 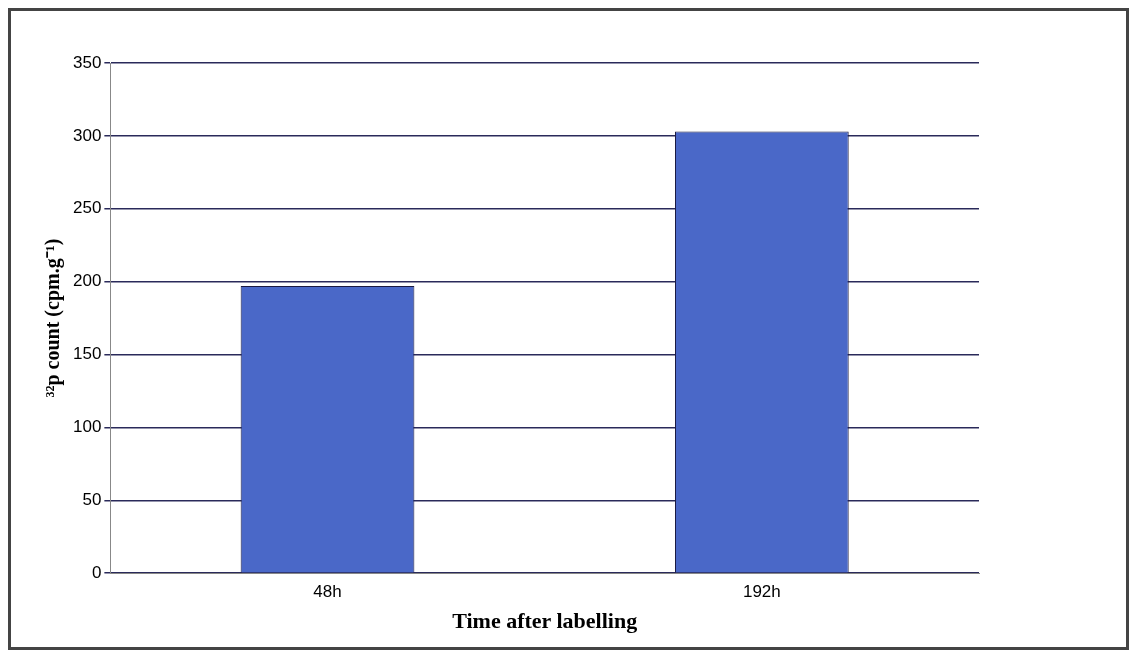 What do you see at coordinates (87, 427) in the screenshot?
I see `y-tick-label: 100` at bounding box center [87, 427].